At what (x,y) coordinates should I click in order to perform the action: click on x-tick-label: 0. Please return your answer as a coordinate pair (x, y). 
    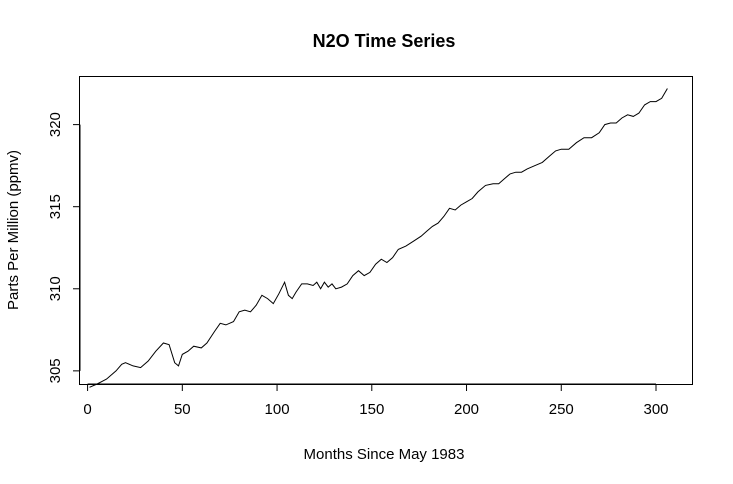
    Looking at the image, I should click on (87, 409).